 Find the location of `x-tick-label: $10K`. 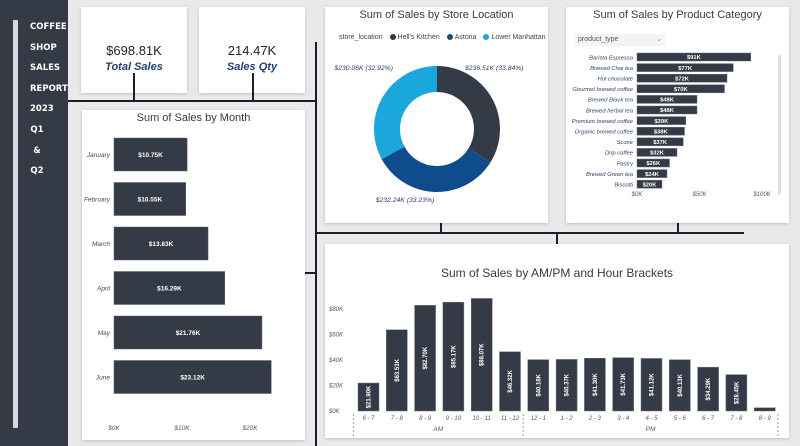

x-tick-label: $10K is located at coordinates (181, 428).